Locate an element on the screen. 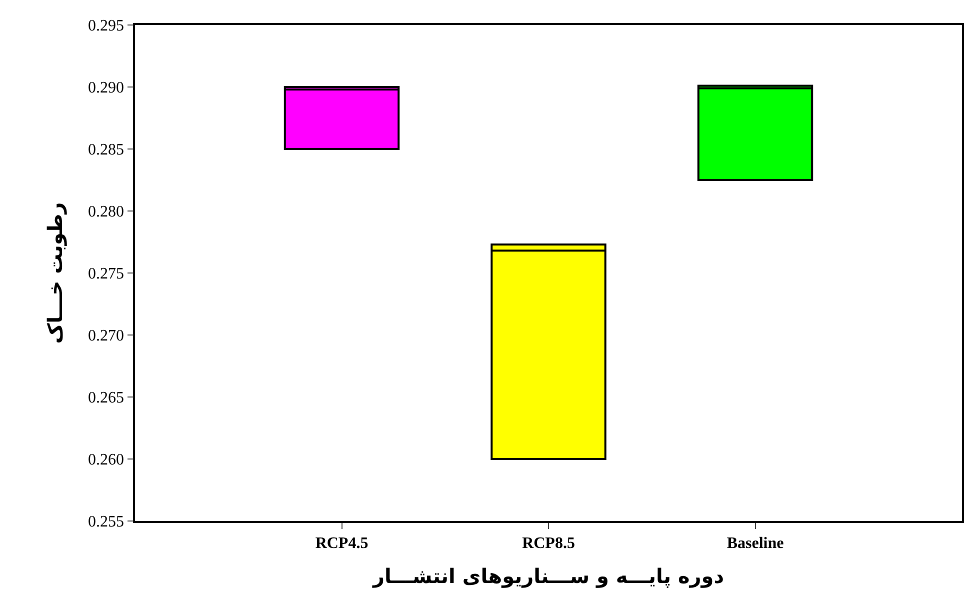 This screenshot has width=970, height=606. x-tick-label: RCP4.5 is located at coordinates (341, 543).